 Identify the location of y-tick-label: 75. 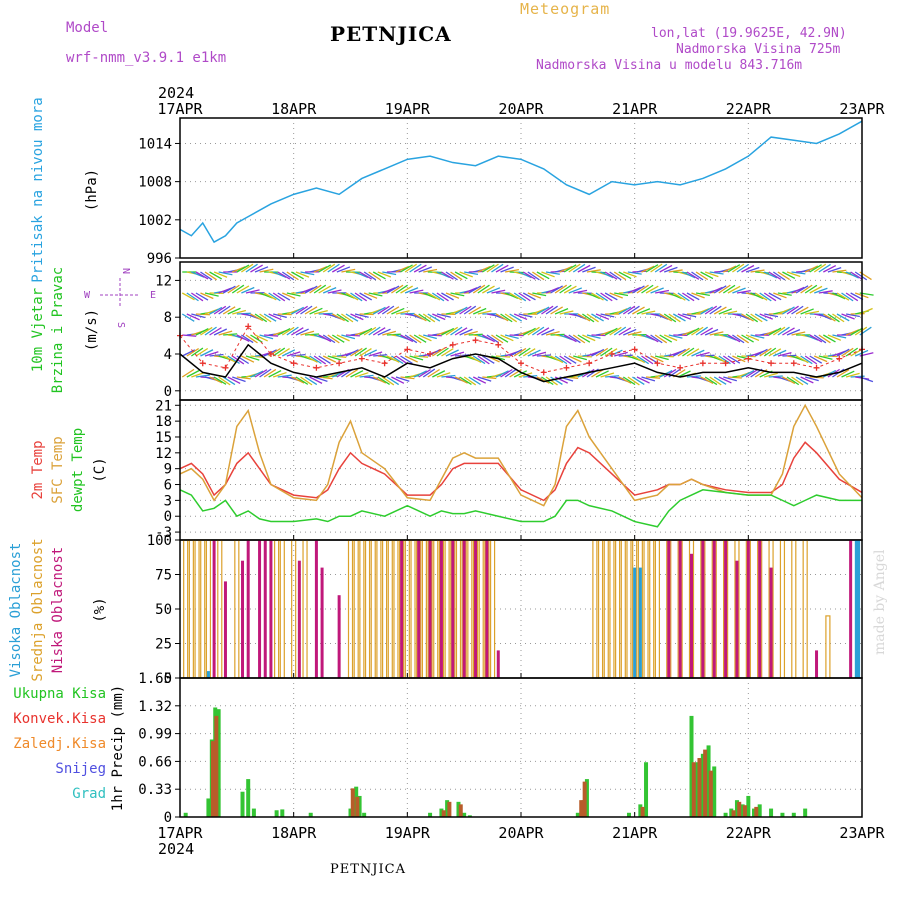
(163, 576).